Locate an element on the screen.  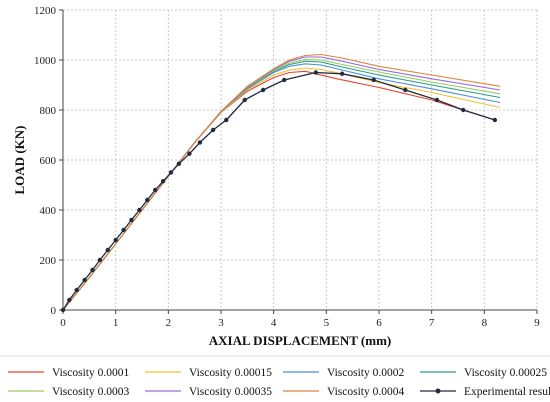
x-tick-label-1: 1 is located at coordinates (116, 323).